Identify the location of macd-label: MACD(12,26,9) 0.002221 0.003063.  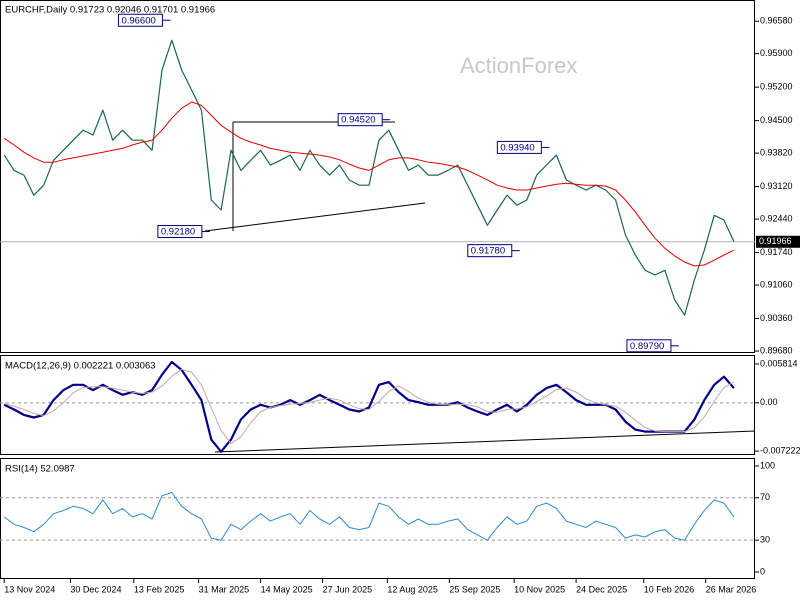
(80, 366).